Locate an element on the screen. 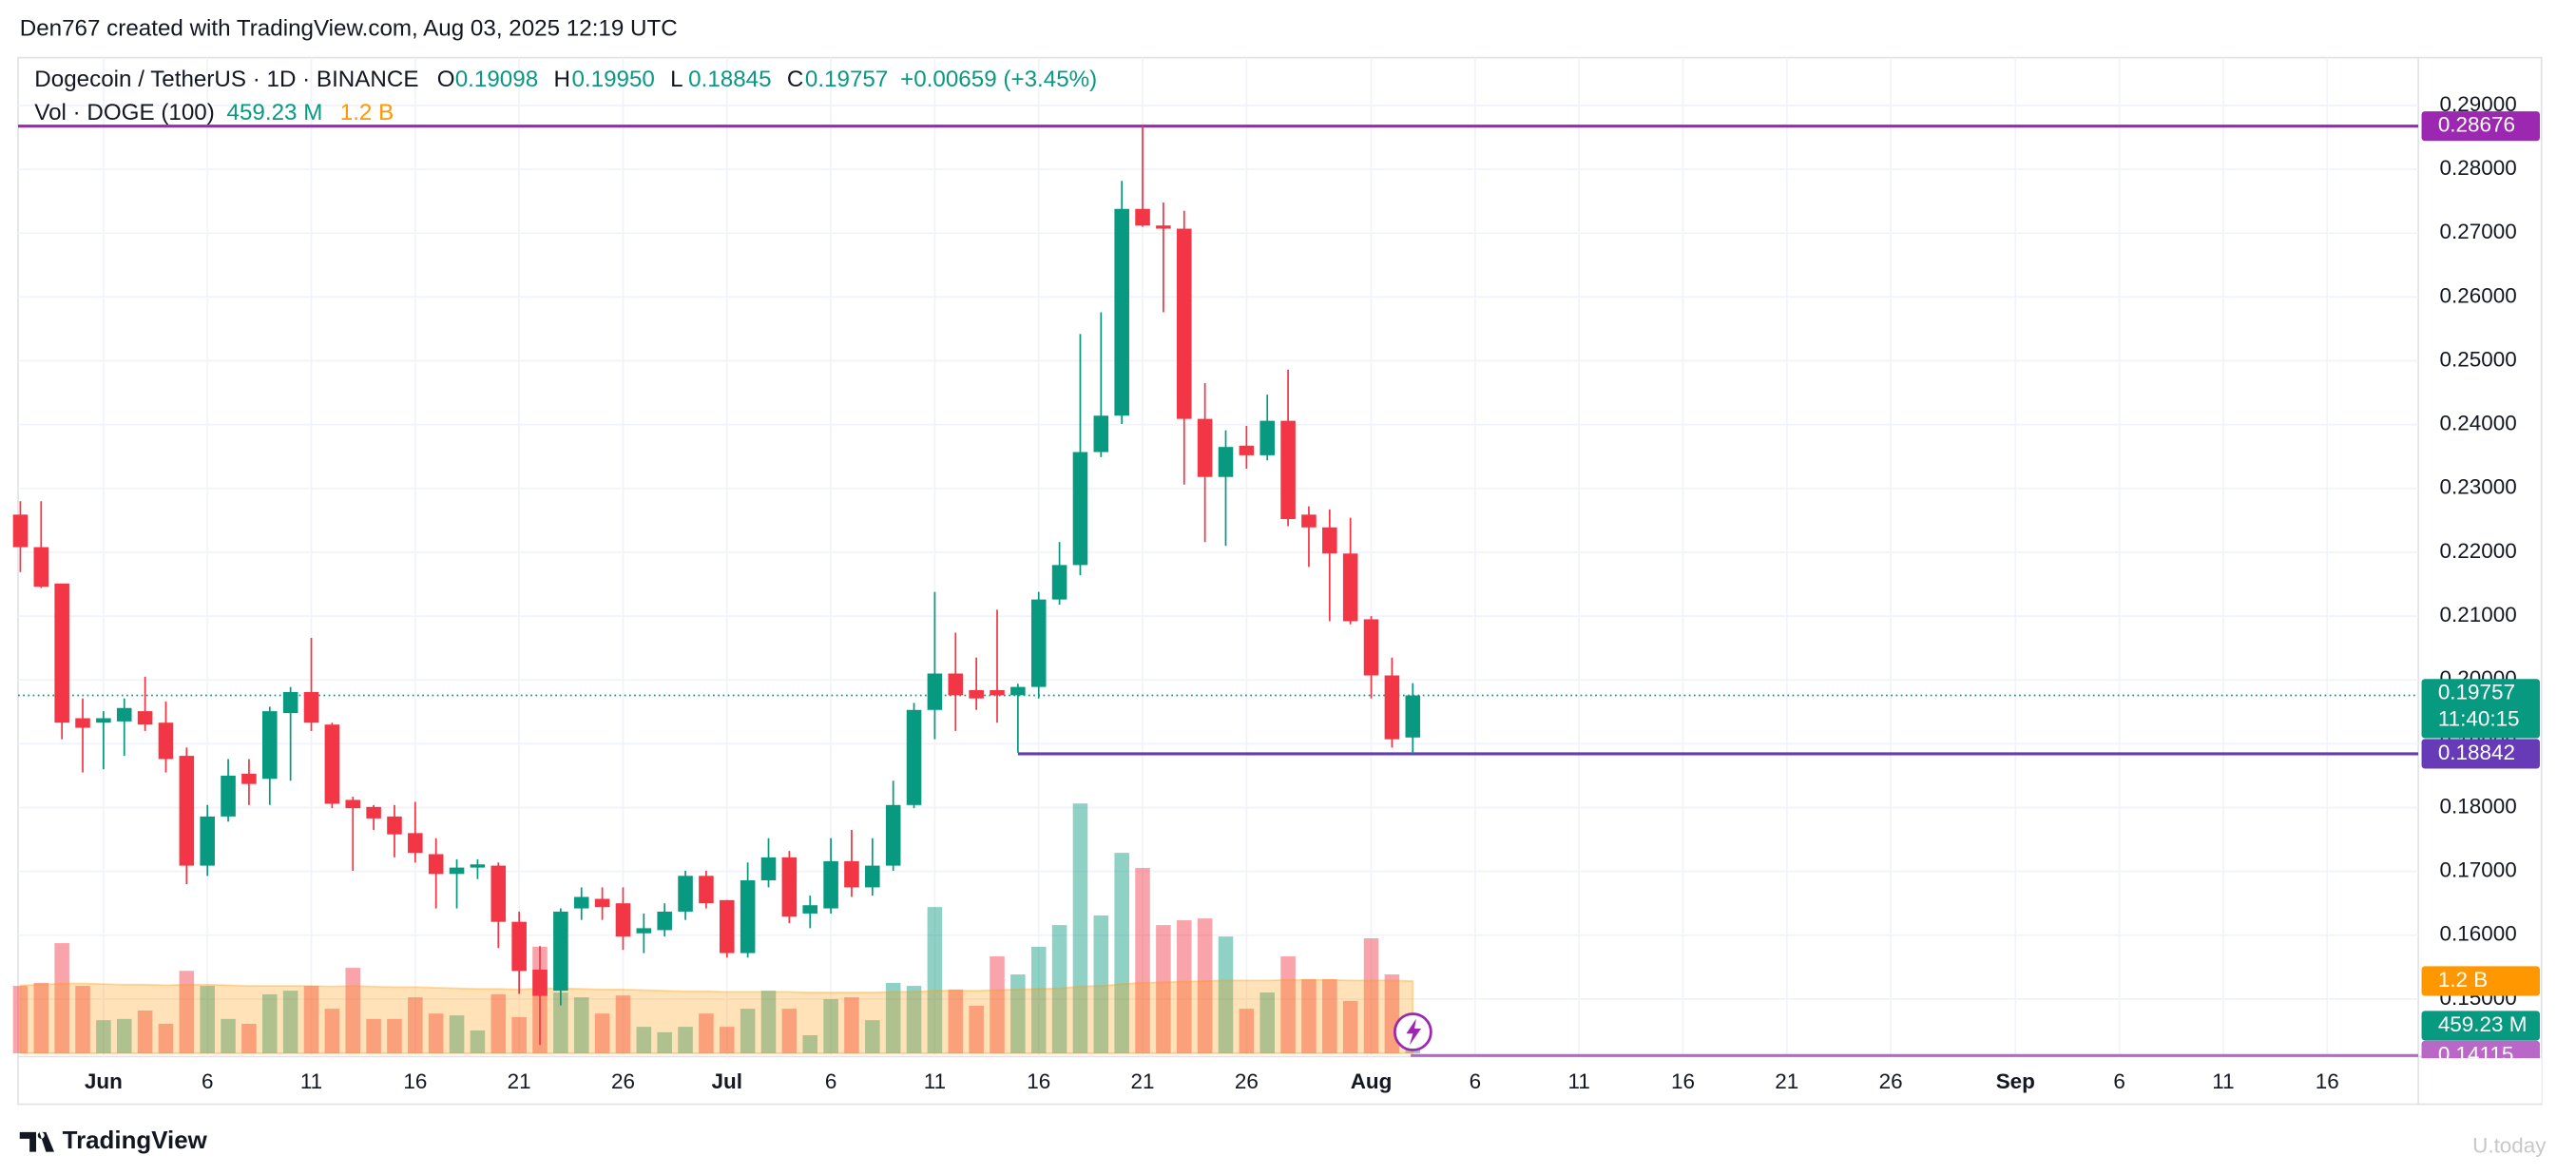  last-price-text: 0.19757 is located at coordinates (2476, 692).